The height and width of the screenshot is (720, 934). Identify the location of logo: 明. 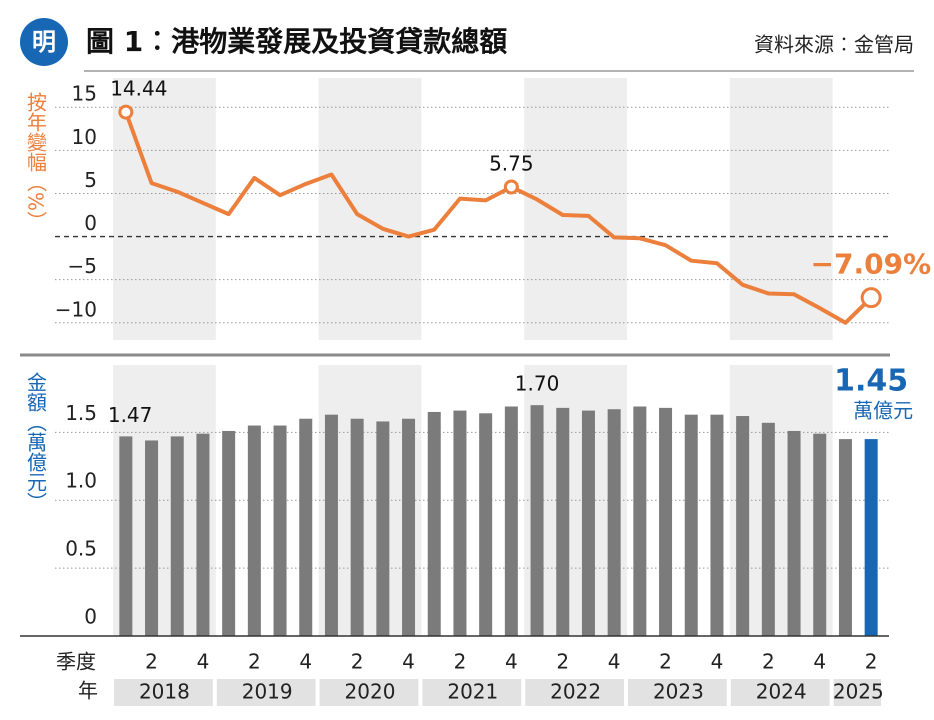
(44, 42).